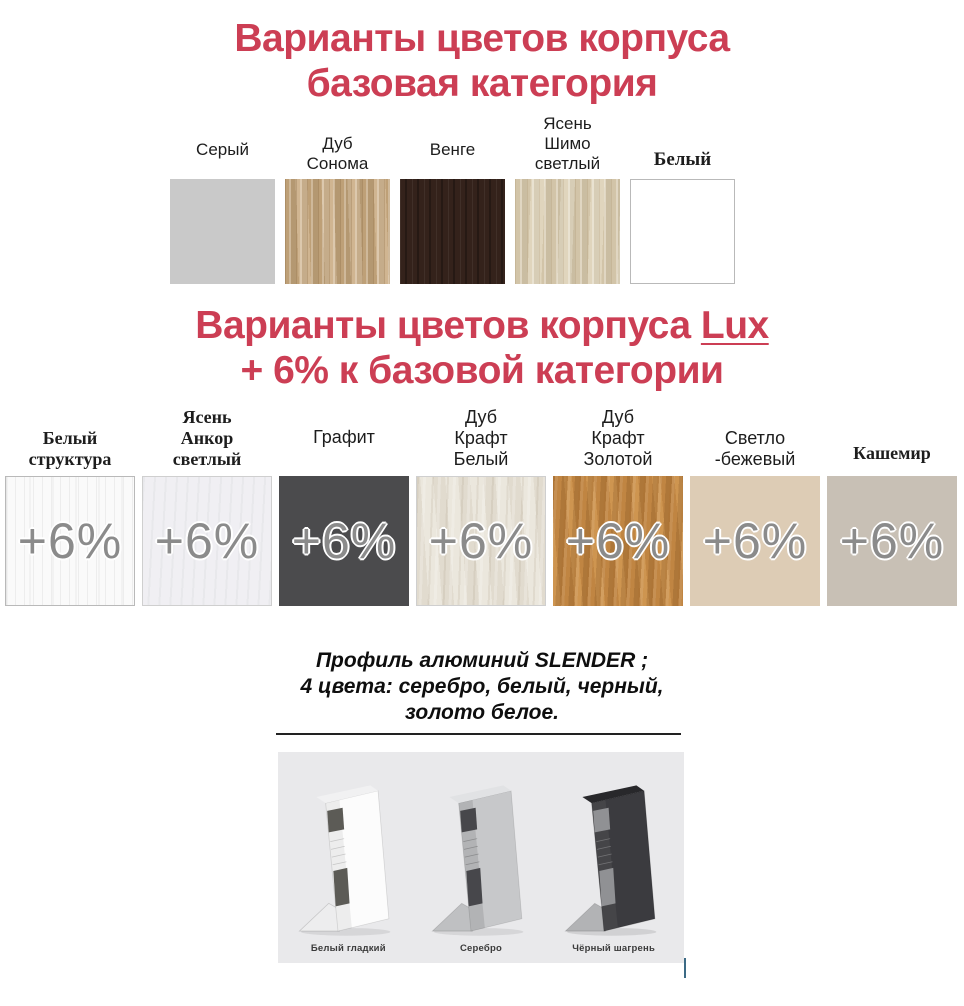  I want to click on swatch-tile-ankor-ash: Ясень Анкор светлый +6%, so click(207, 501).